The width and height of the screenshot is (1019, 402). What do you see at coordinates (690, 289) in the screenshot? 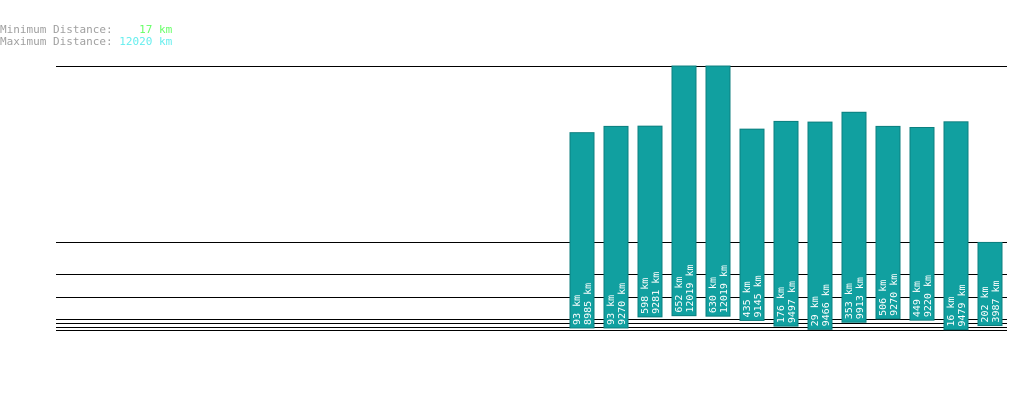
I see `bar-3-max-label: 12019 km` at bounding box center [690, 289].